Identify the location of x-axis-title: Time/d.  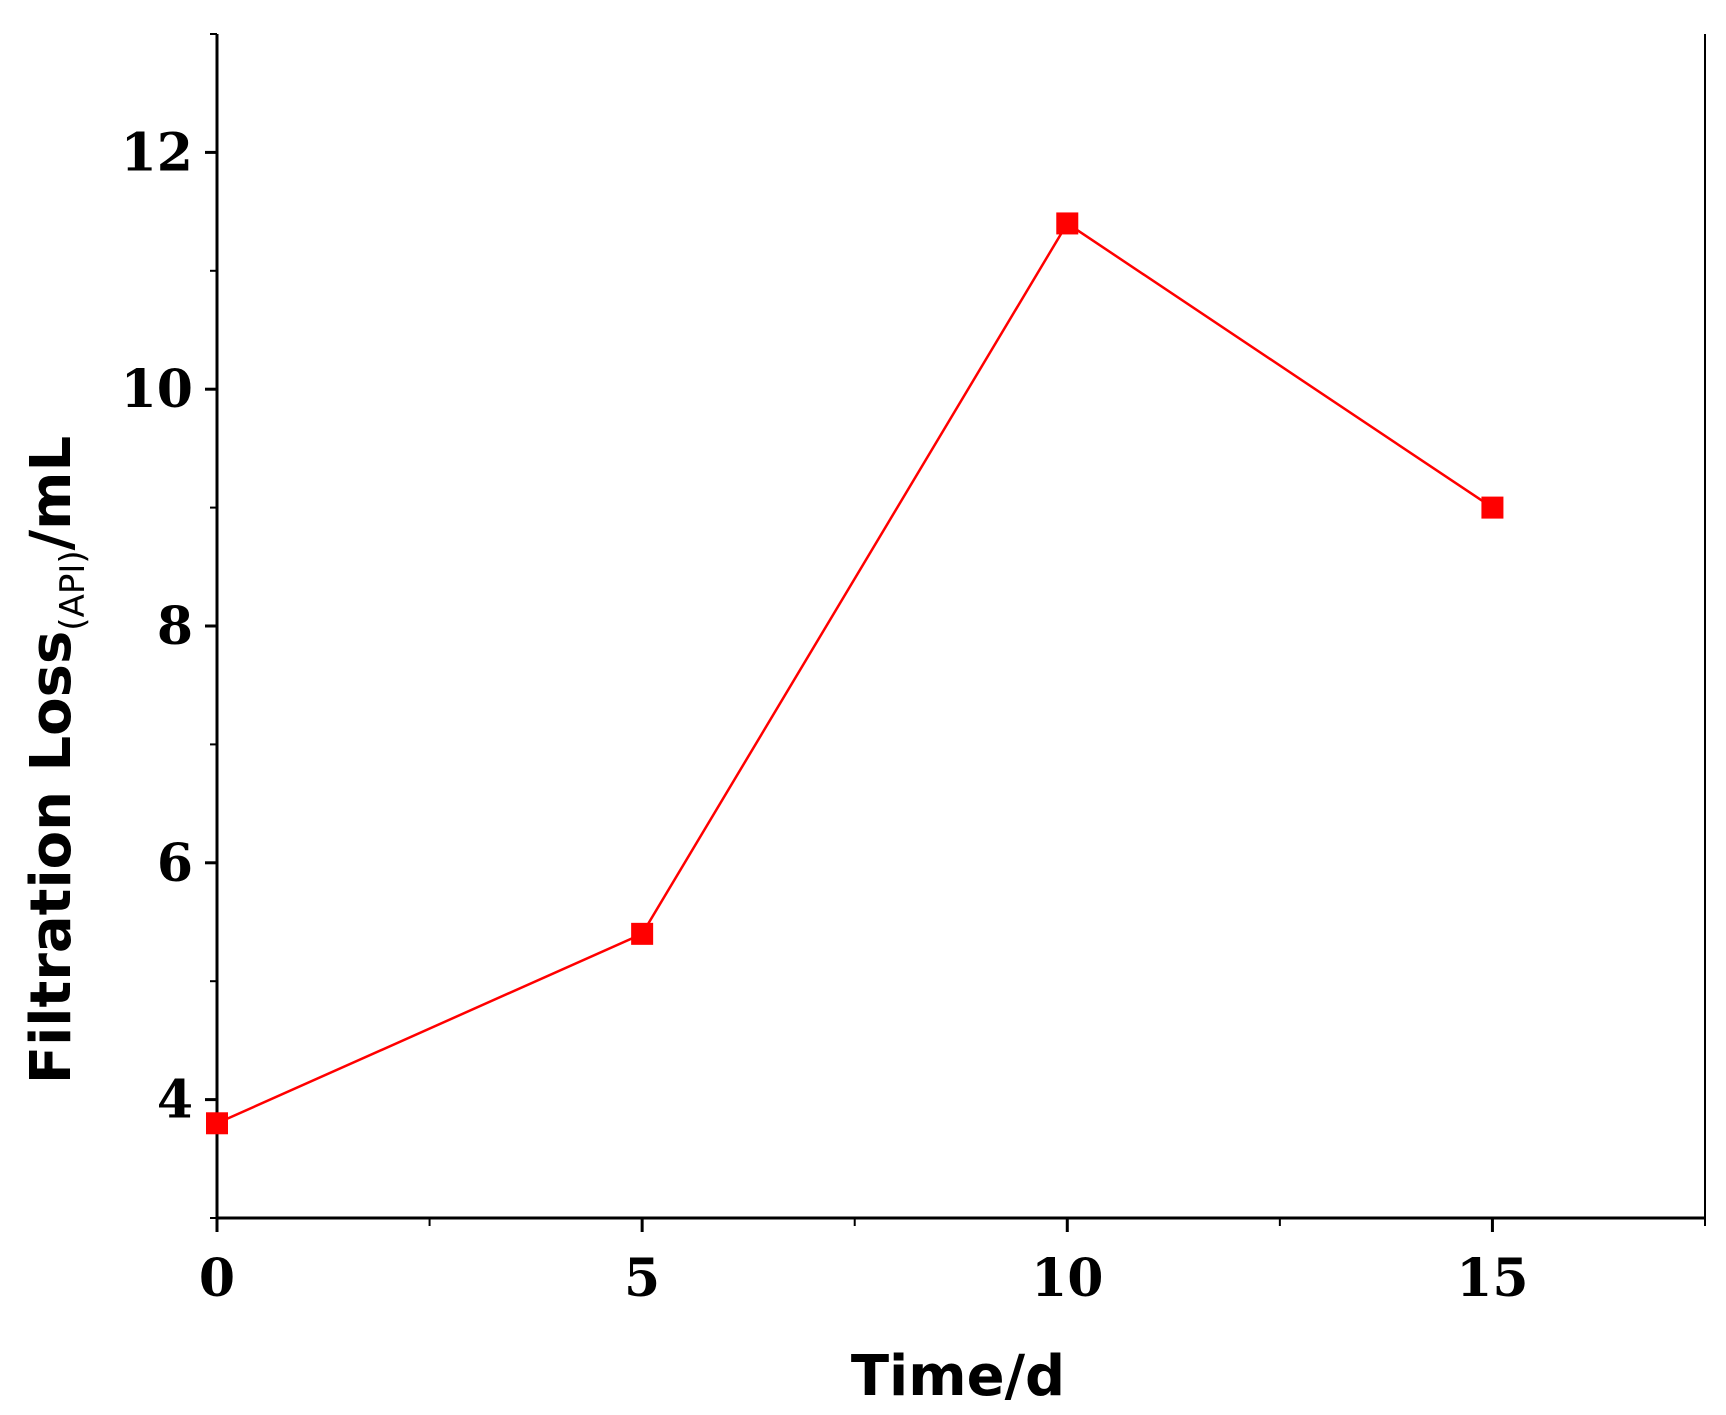
(958, 1376).